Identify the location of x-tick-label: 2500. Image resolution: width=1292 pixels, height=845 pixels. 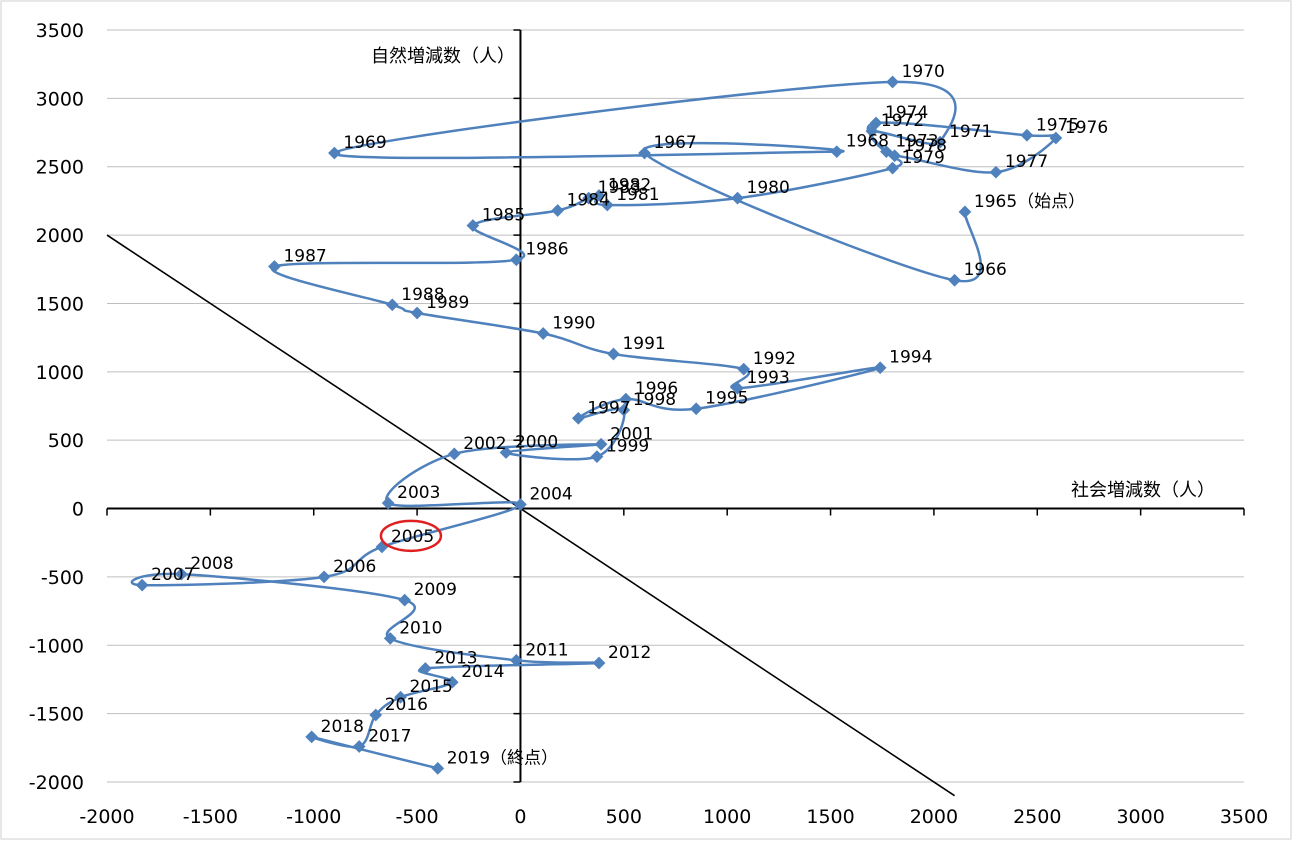
(1037, 817).